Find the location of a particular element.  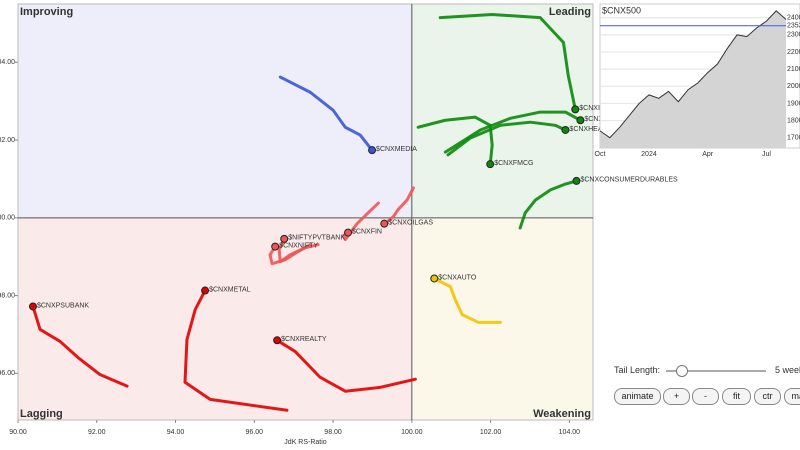

series-label: $NIFTYPVTBANK is located at coordinates (316, 238).